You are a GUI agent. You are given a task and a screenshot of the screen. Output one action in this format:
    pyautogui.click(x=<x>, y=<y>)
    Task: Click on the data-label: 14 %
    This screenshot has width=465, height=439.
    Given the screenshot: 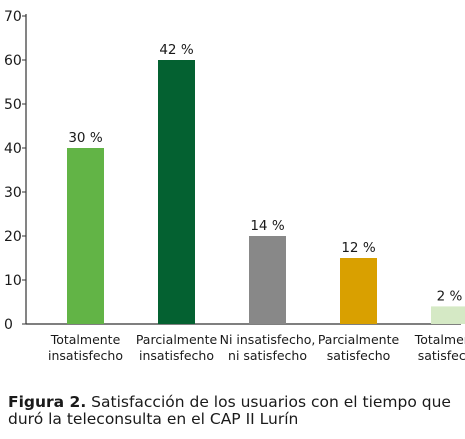 What is the action you would take?
    pyautogui.click(x=267, y=226)
    